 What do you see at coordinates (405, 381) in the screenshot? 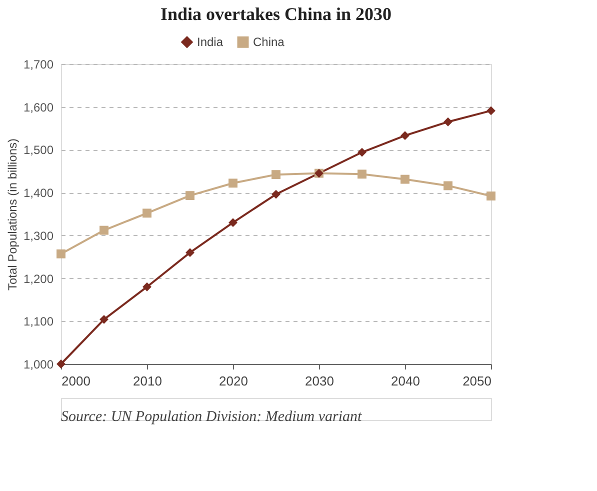
I see `x-tick-label: 2040` at bounding box center [405, 381].